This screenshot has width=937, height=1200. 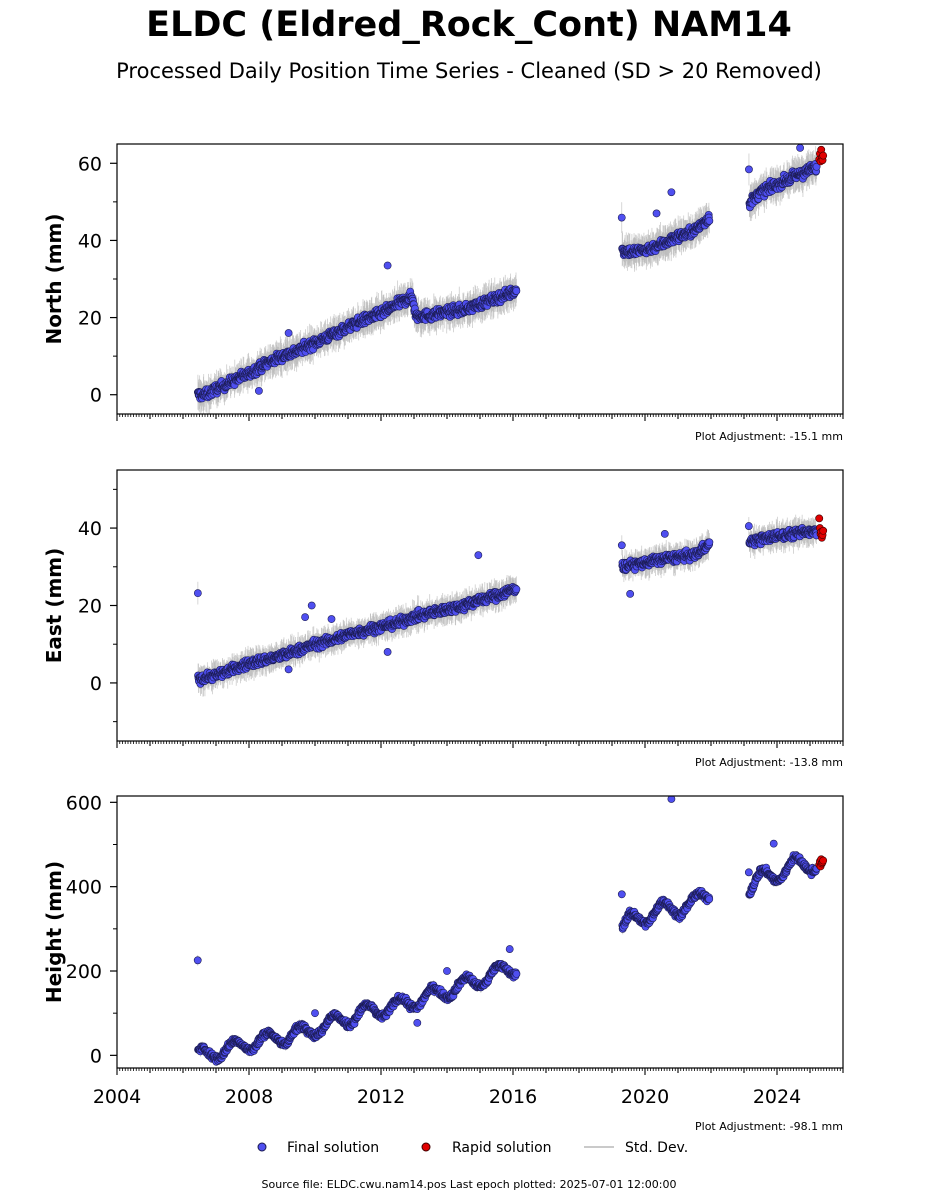 What do you see at coordinates (510, 605) in the screenshot?
I see `plot-area` at bounding box center [510, 605].